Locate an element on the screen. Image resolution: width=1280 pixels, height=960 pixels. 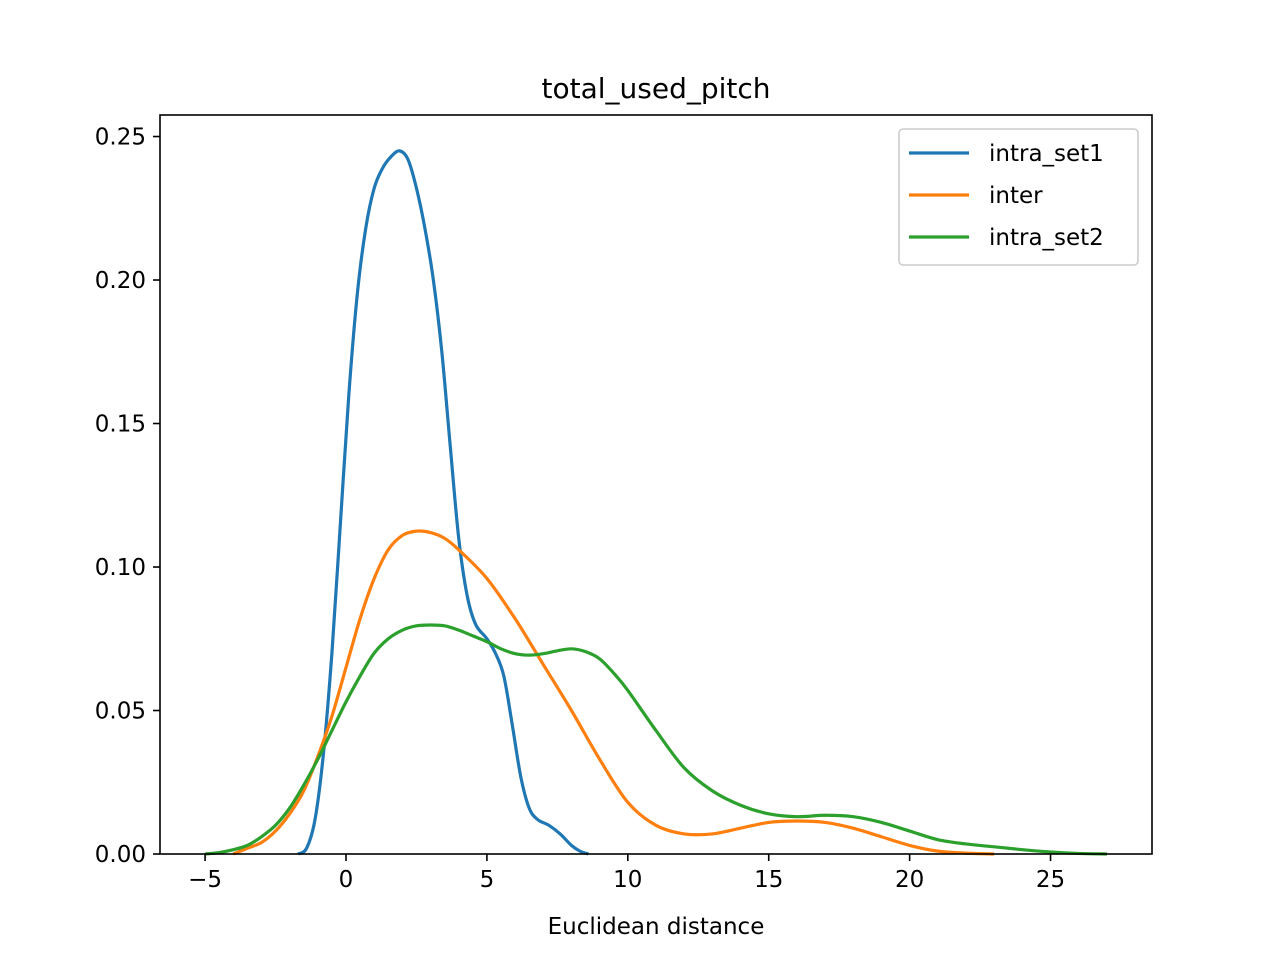
x-tick-label: 15 is located at coordinates (768, 880).